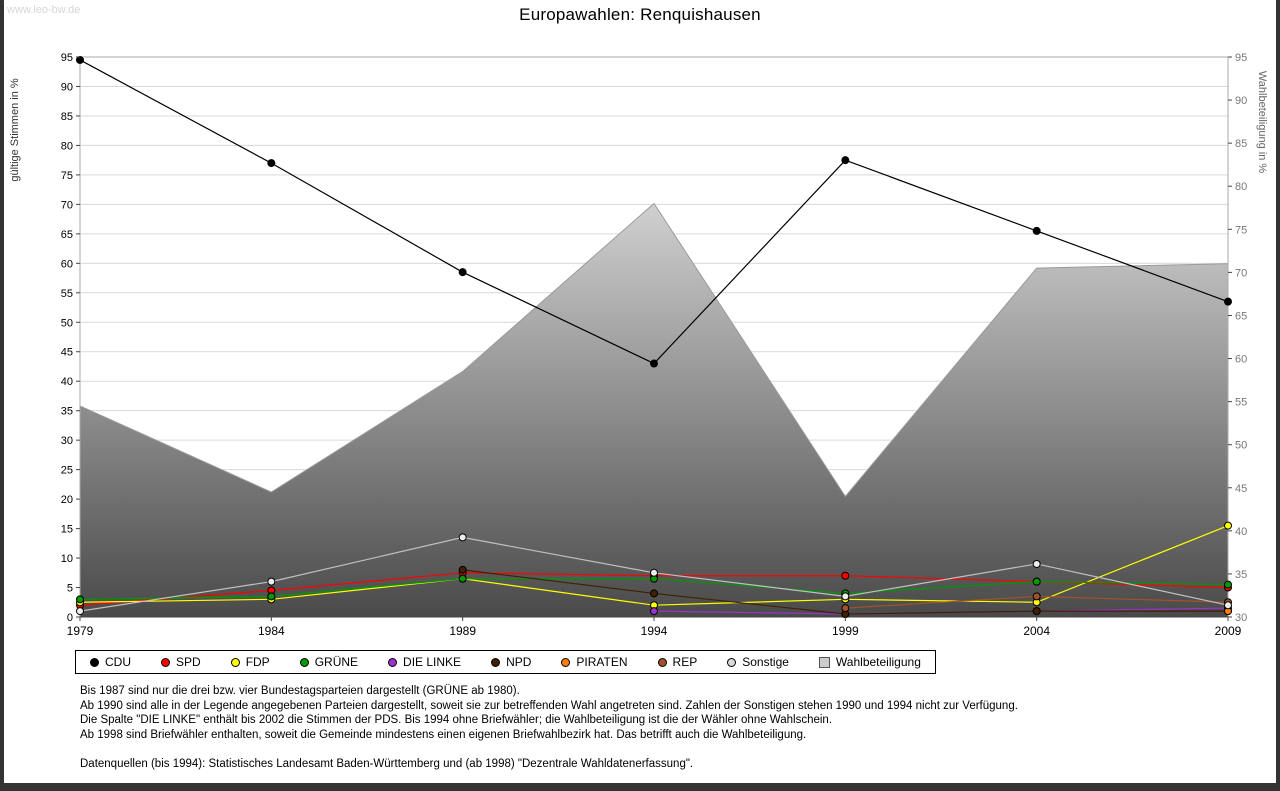 Image resolution: width=1280 pixels, height=791 pixels. I want to click on legend-label: GRÜNE, so click(336, 662).